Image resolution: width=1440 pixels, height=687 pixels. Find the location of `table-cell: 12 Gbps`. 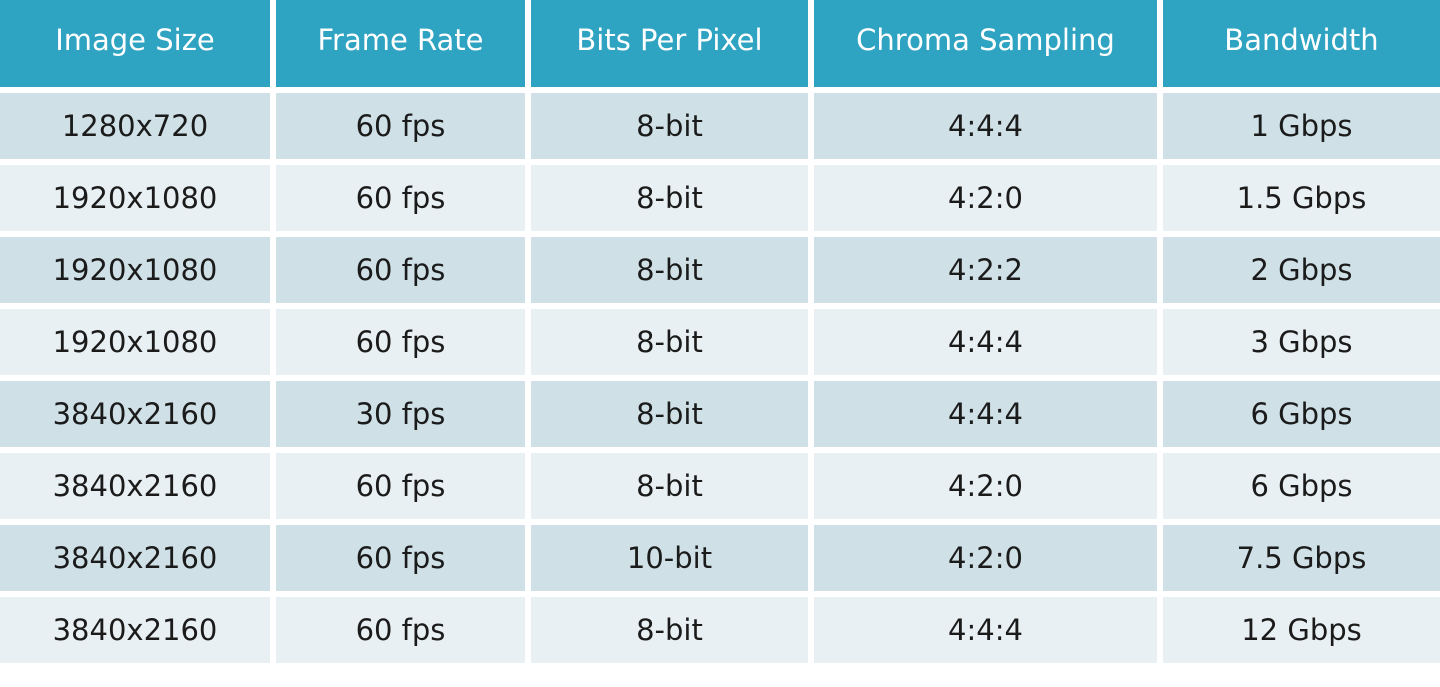

table-cell: 12 Gbps is located at coordinates (1301, 630).